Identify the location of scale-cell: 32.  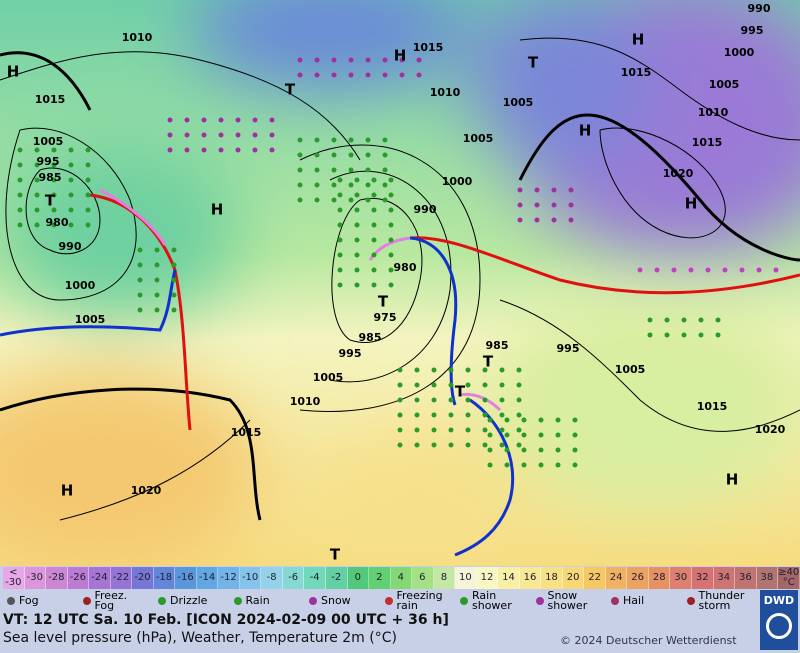
(703, 578).